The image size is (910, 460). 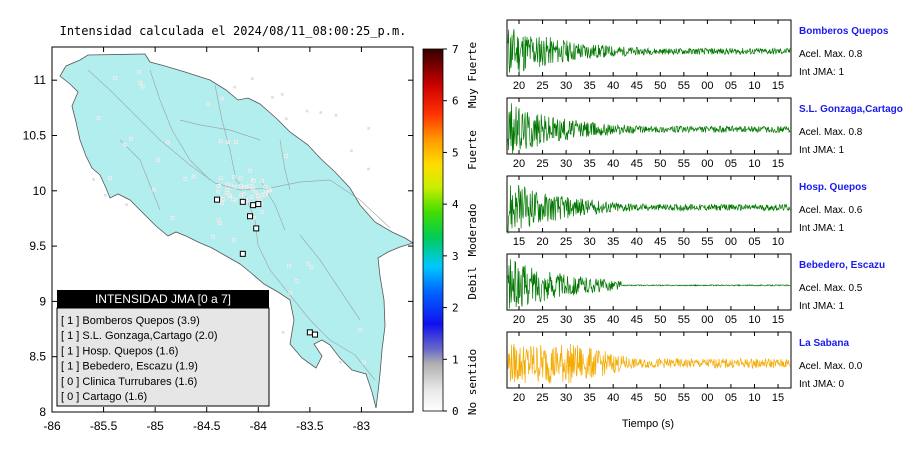 I want to click on colorbar-tick-label: 0, so click(x=455, y=411).